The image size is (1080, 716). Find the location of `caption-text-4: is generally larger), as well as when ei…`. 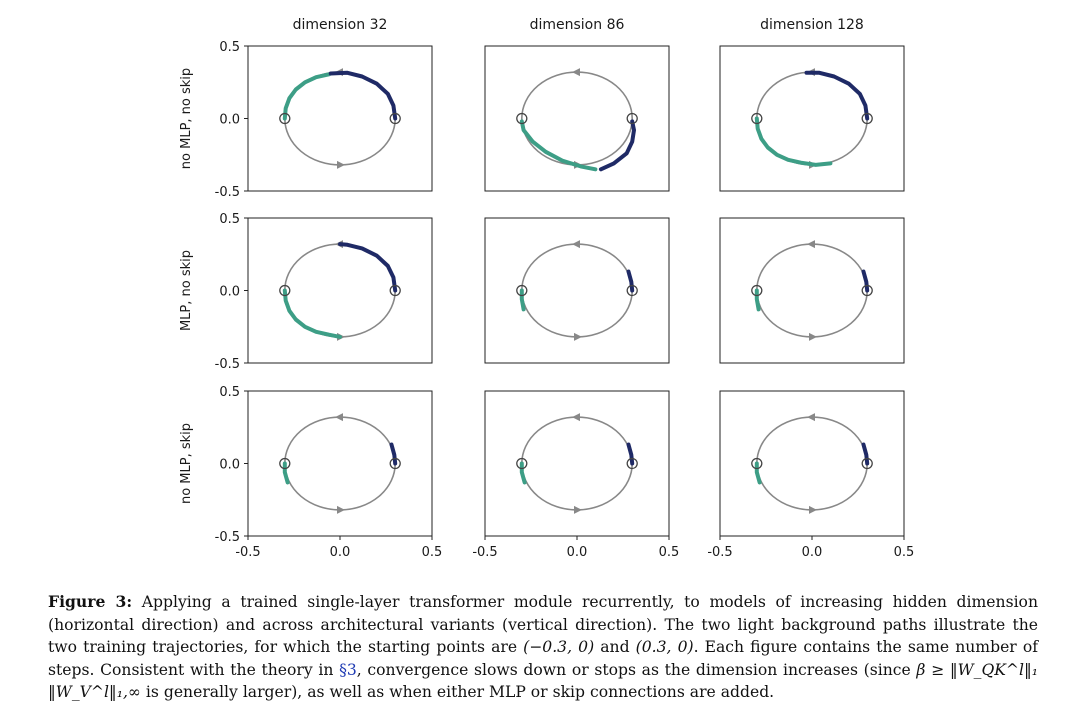

caption-text-4: is generally larger), as well as when ei… is located at coordinates (457, 692).